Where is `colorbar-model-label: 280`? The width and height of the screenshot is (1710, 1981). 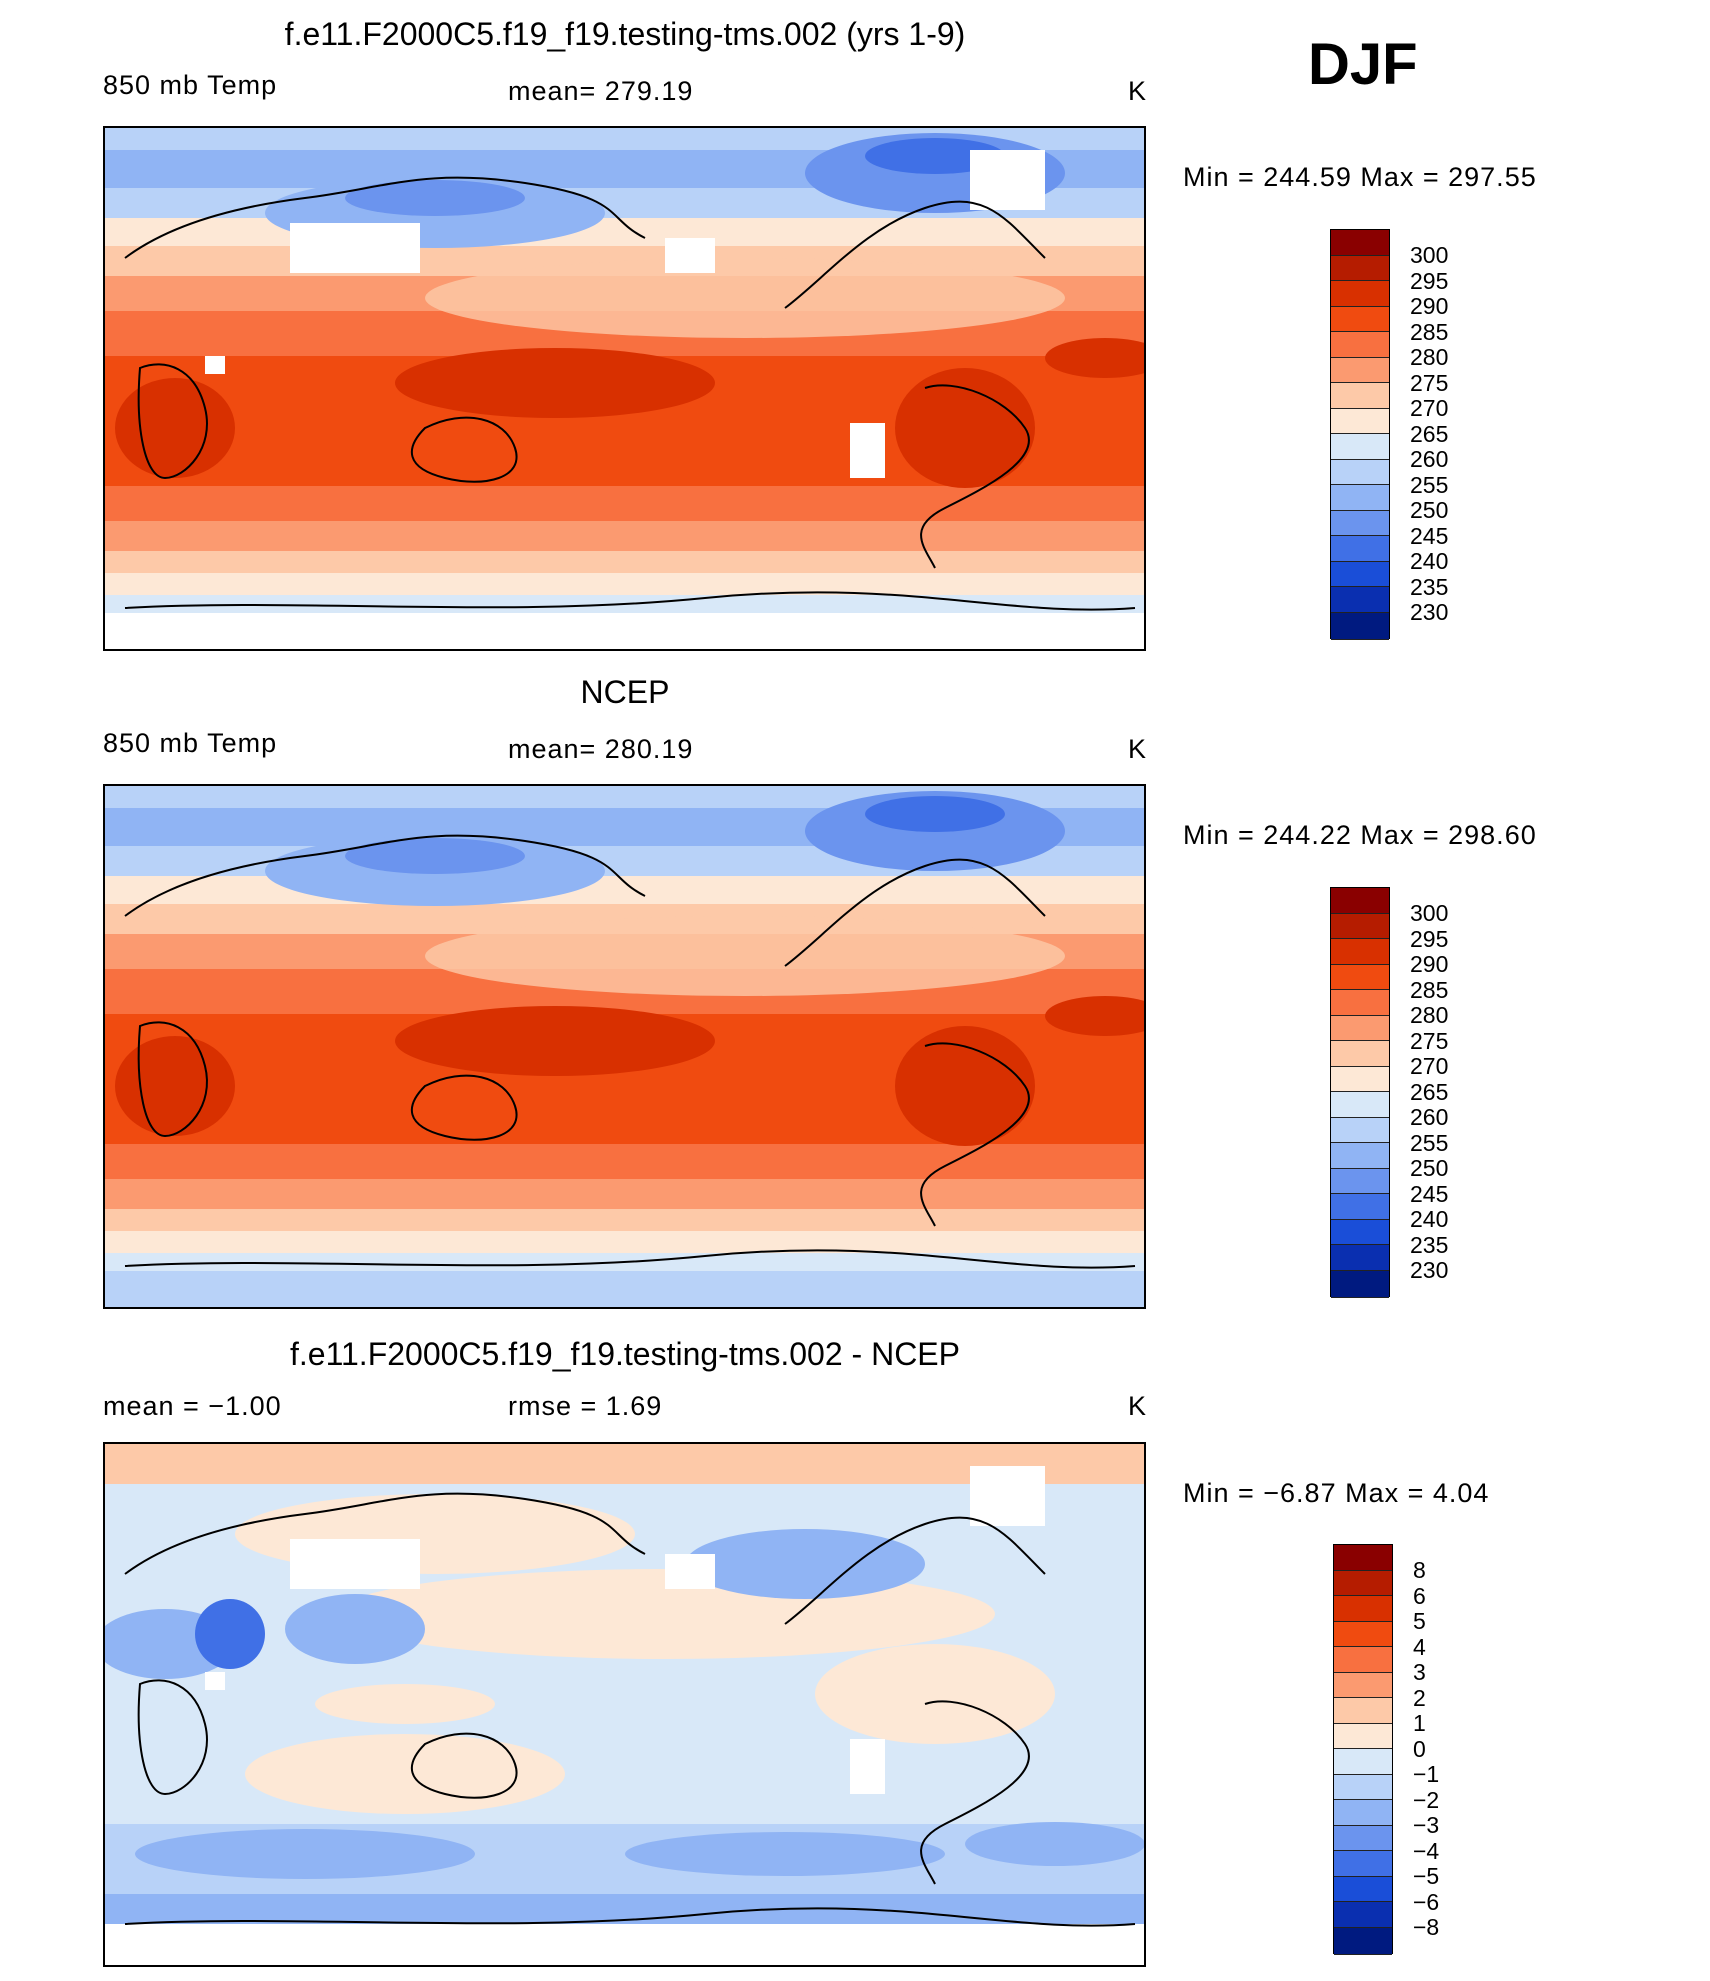
colorbar-model-label: 280 is located at coordinates (1429, 357).